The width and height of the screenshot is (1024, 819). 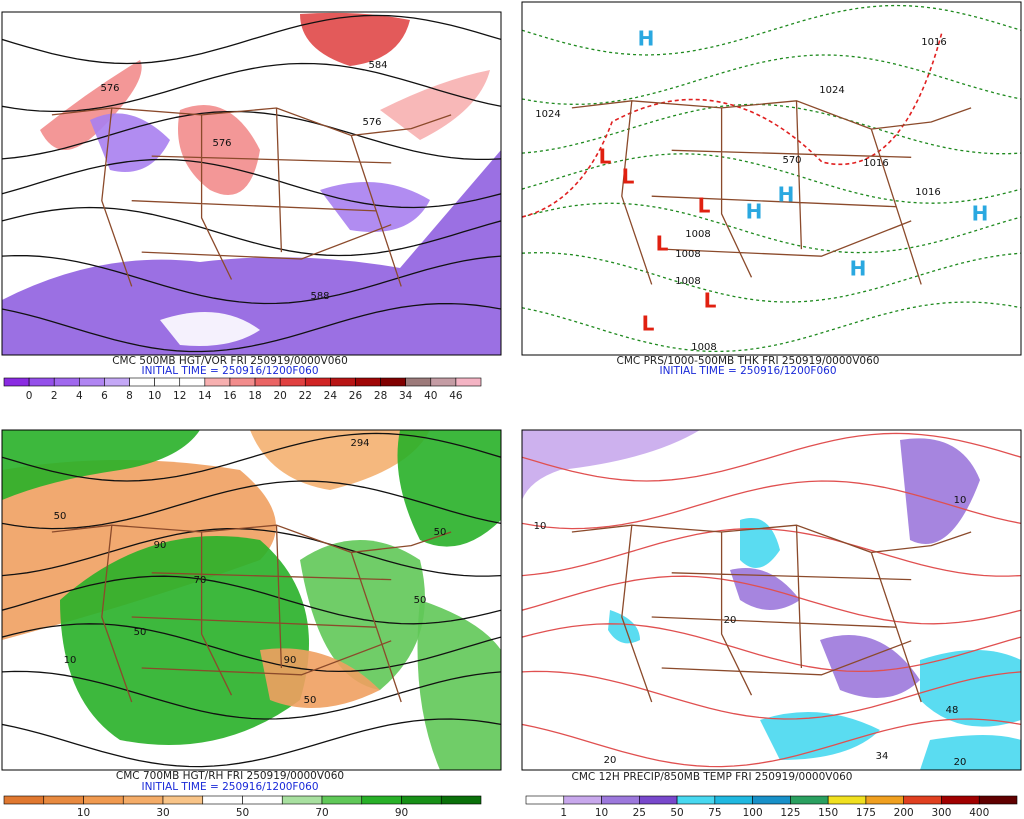 What do you see at coordinates (380, 396) in the screenshot?
I see `colorbar-label: 28` at bounding box center [380, 396].